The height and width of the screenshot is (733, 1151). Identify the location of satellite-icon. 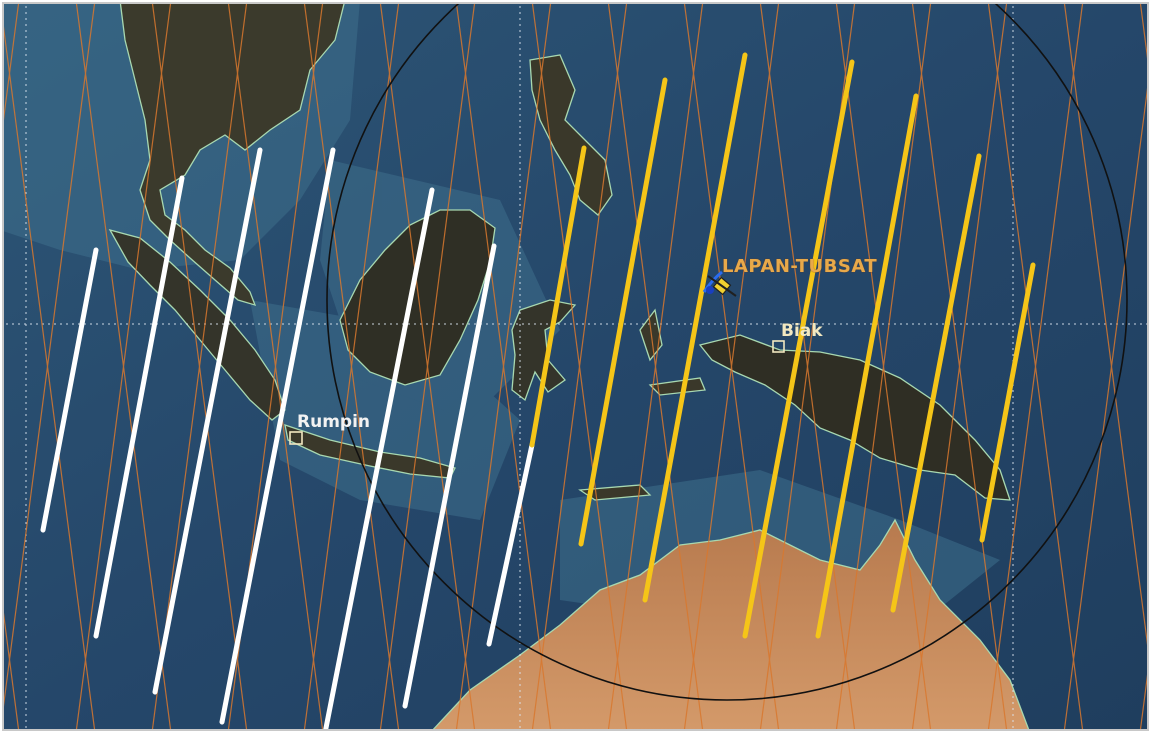
(719, 283).